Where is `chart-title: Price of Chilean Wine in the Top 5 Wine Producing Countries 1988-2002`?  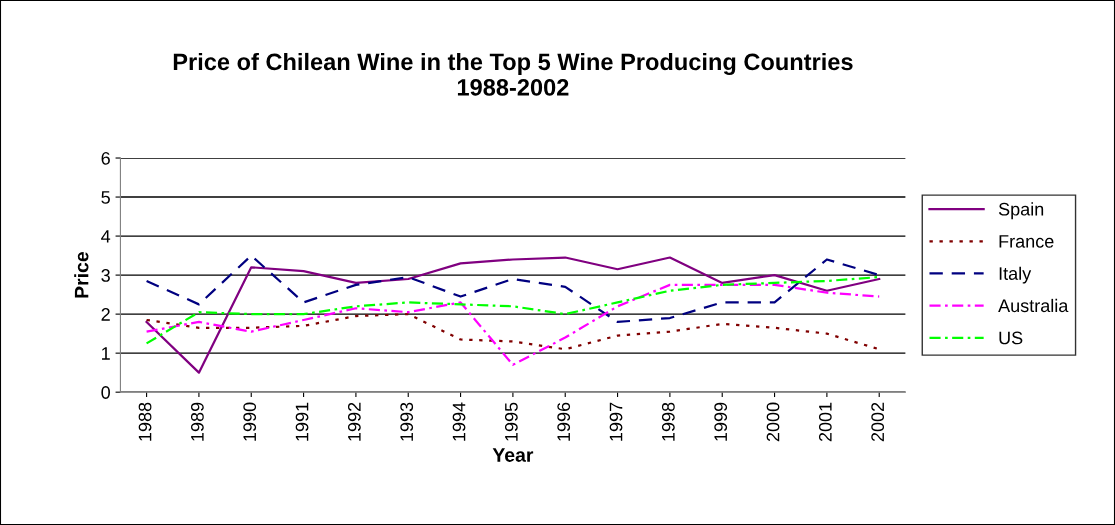 chart-title: Price of Chilean Wine in the Top 5 Wine Producing Countries 1988-2002 is located at coordinates (513, 74).